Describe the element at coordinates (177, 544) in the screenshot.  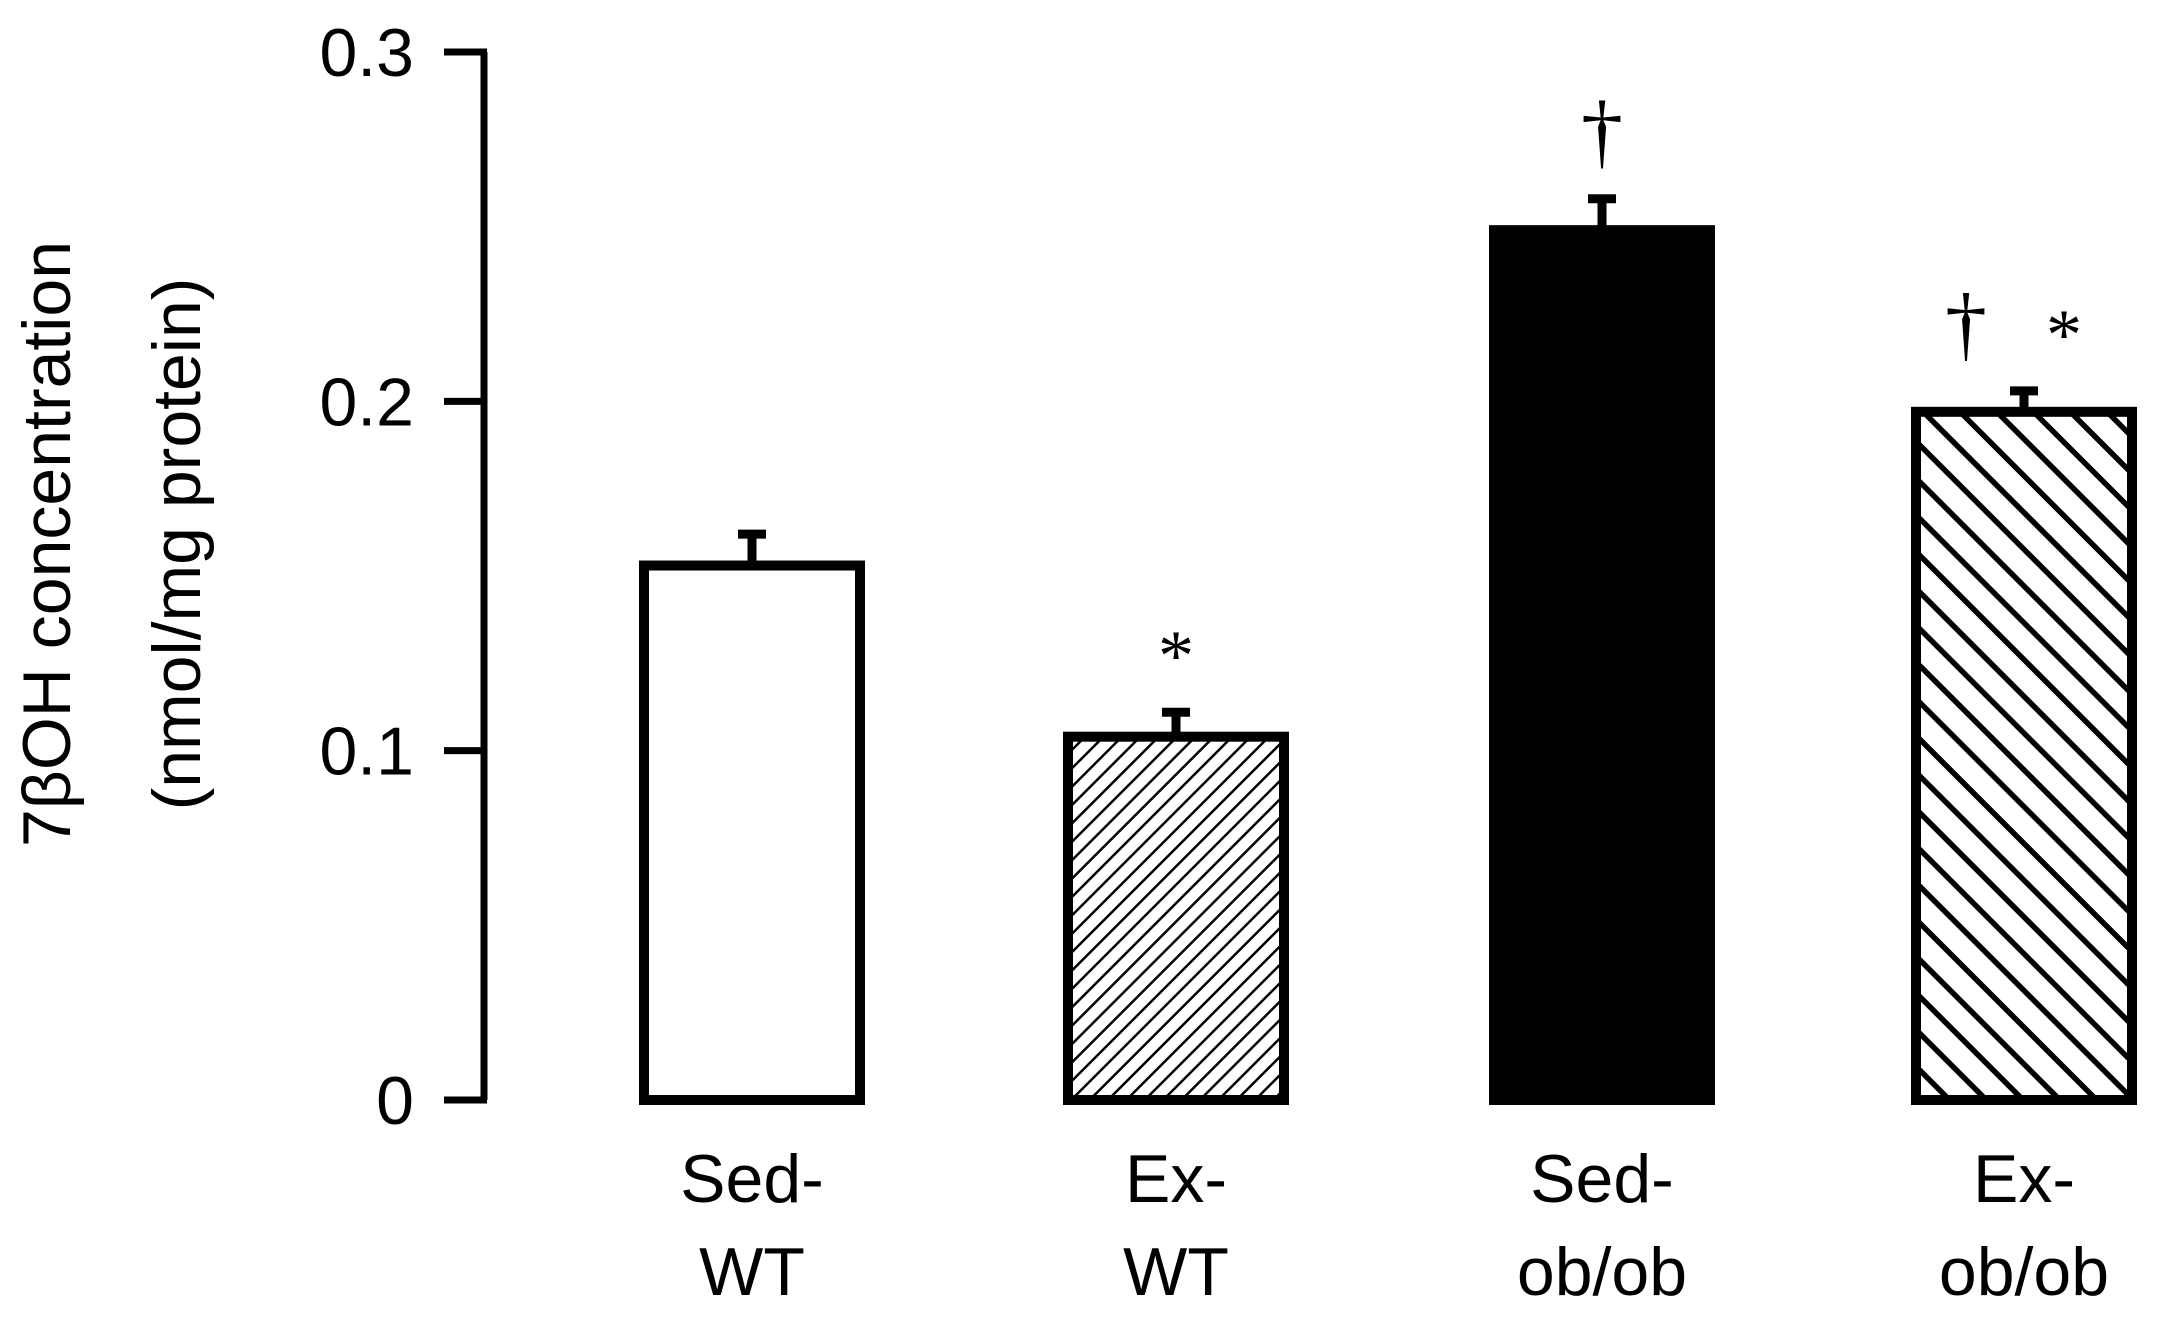
I see `y-axis-title-line-2: (nmol/mg protein)` at that location.